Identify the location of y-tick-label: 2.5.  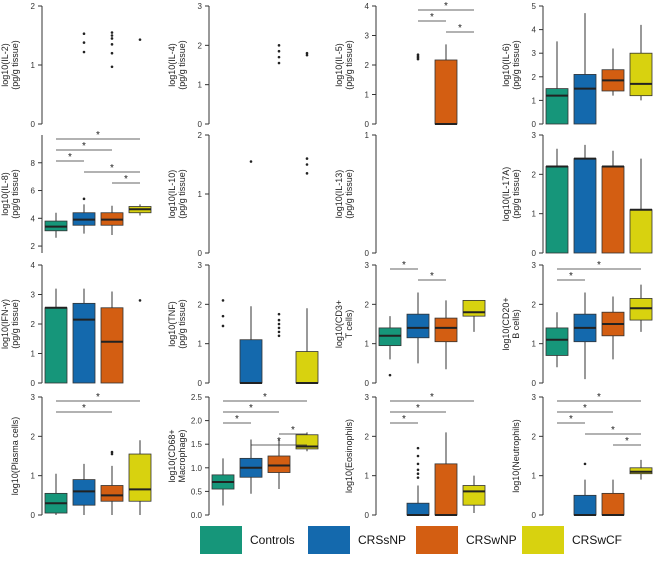
(197, 397).